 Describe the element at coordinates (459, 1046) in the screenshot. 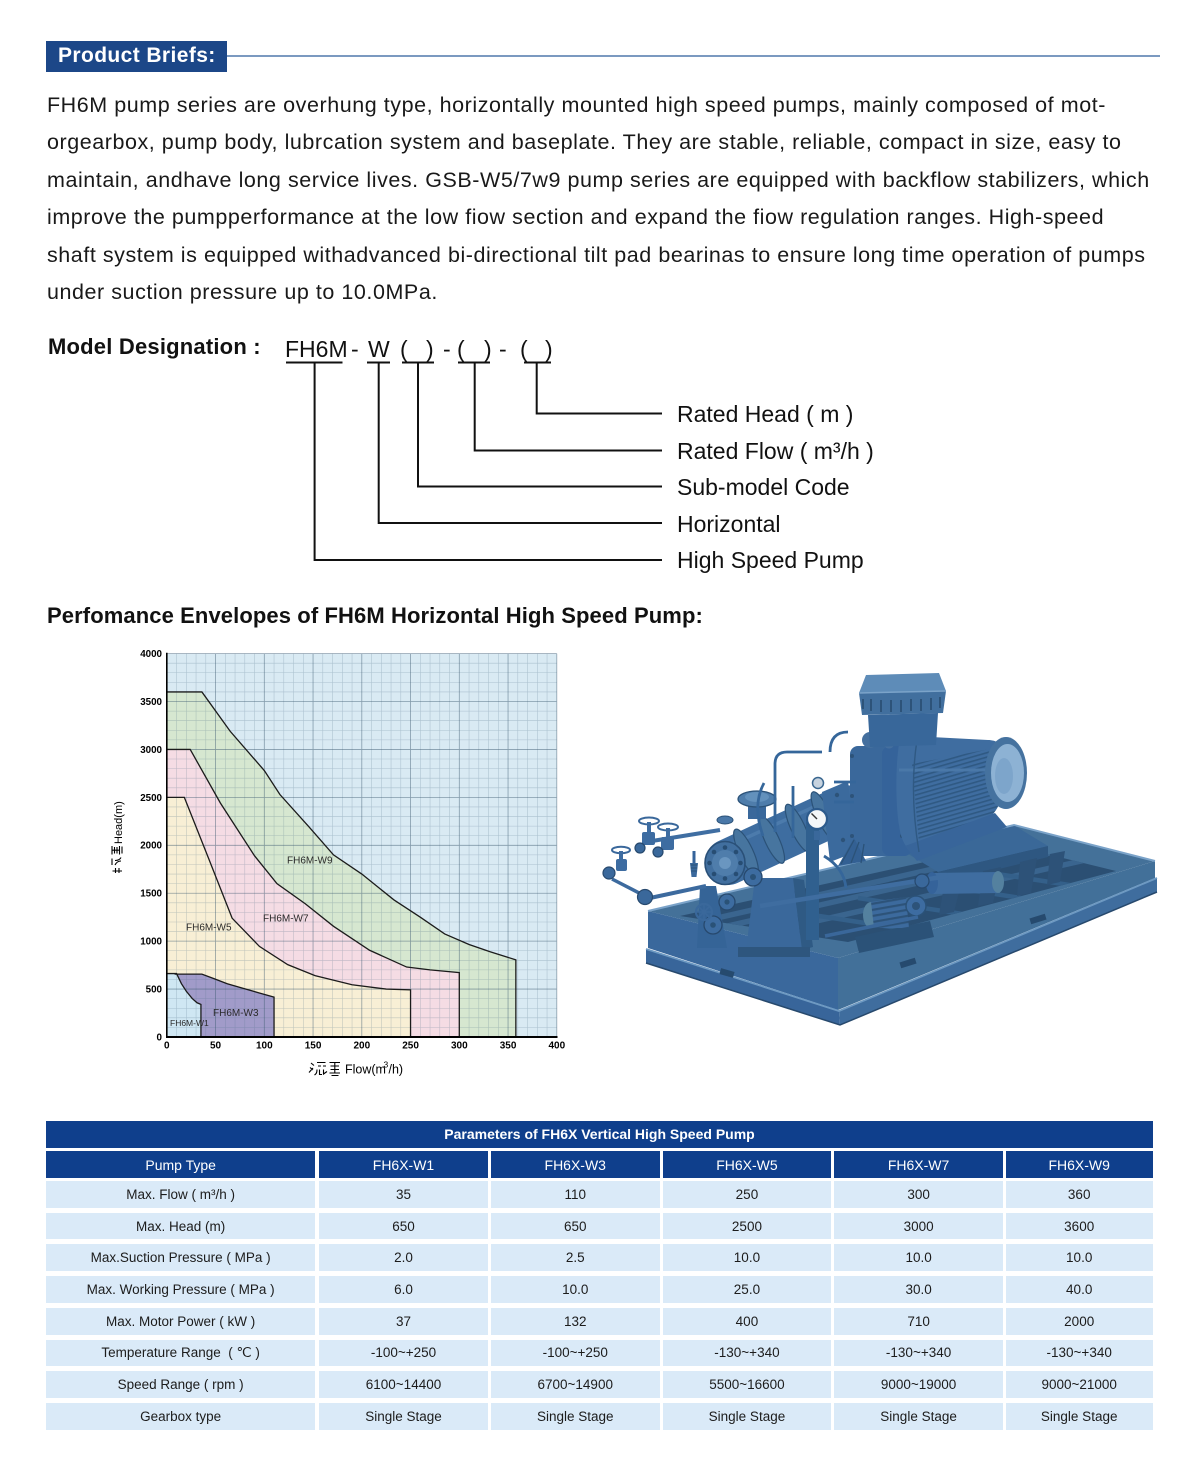

I see `svg-text: 300` at that location.